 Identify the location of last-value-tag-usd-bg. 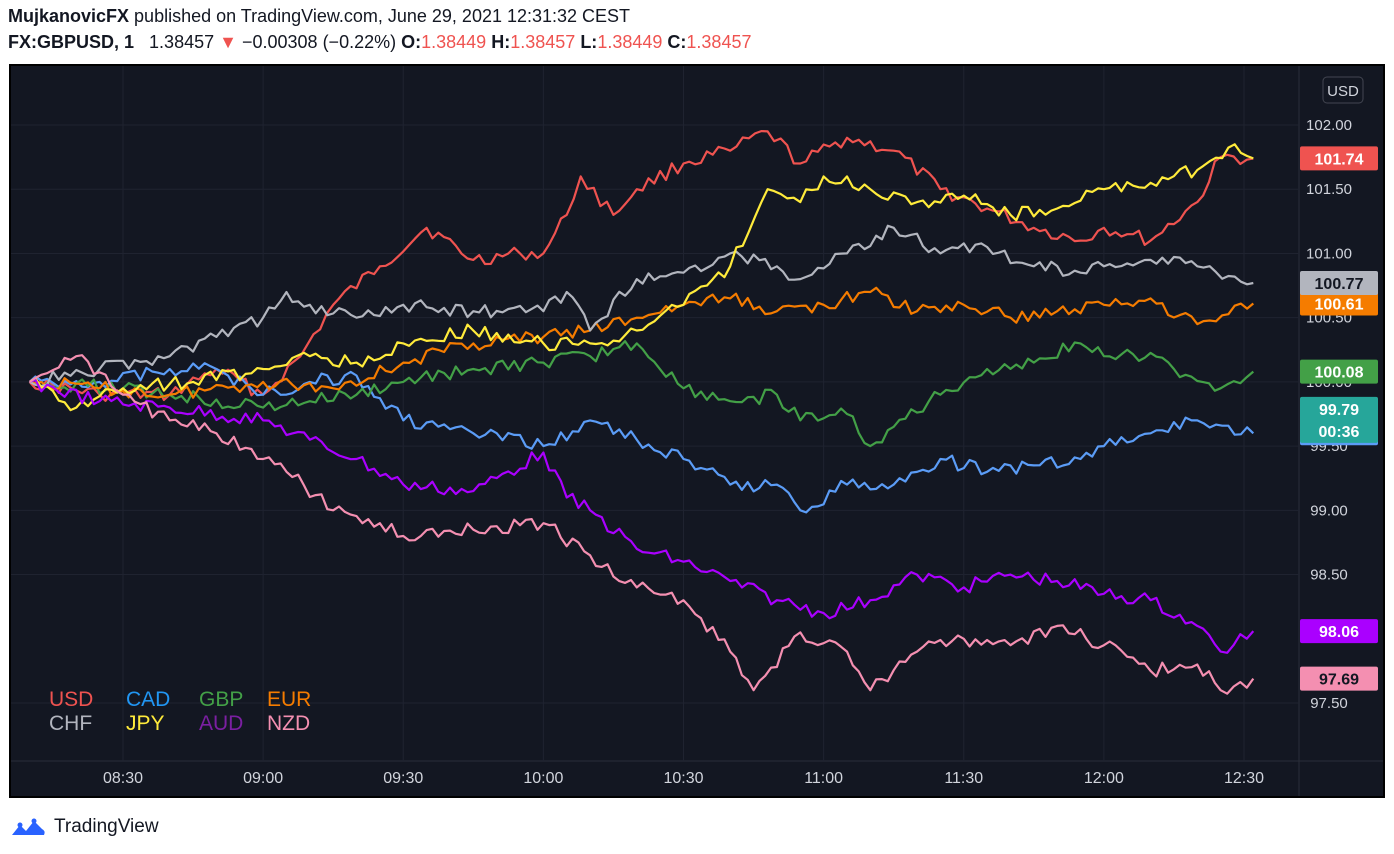
(1339, 158).